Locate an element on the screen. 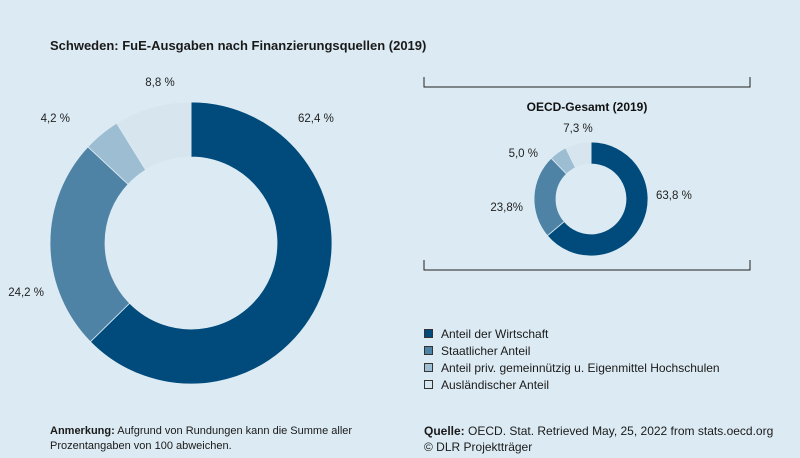  data-label: 62,4 % is located at coordinates (316, 119).